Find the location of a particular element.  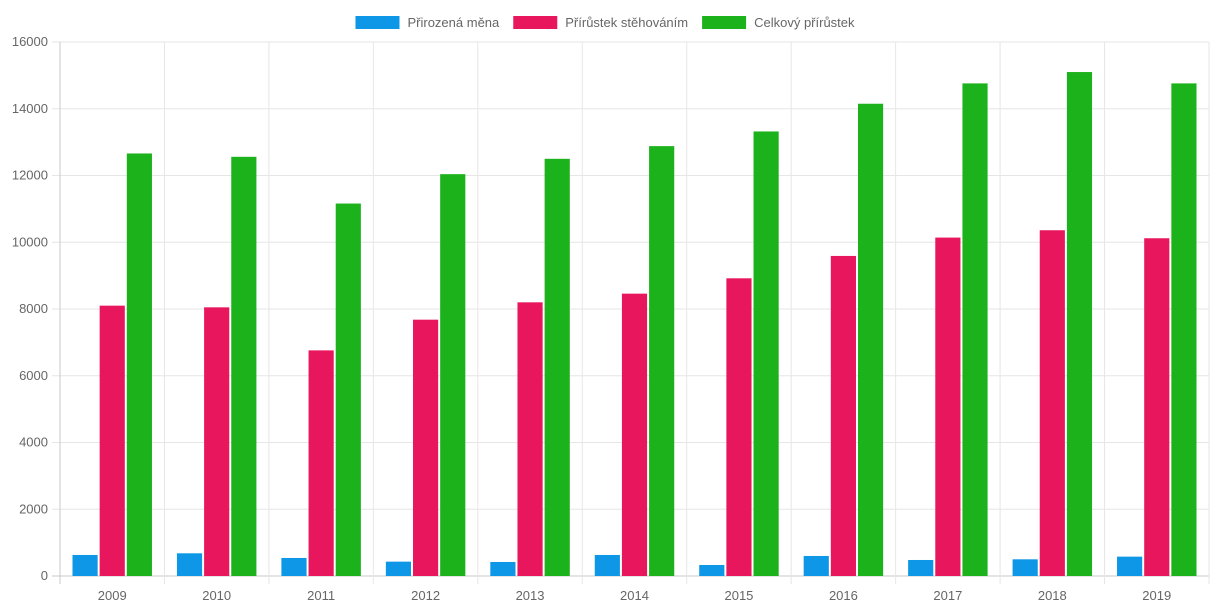

bar-1-2011 is located at coordinates (294, 566).